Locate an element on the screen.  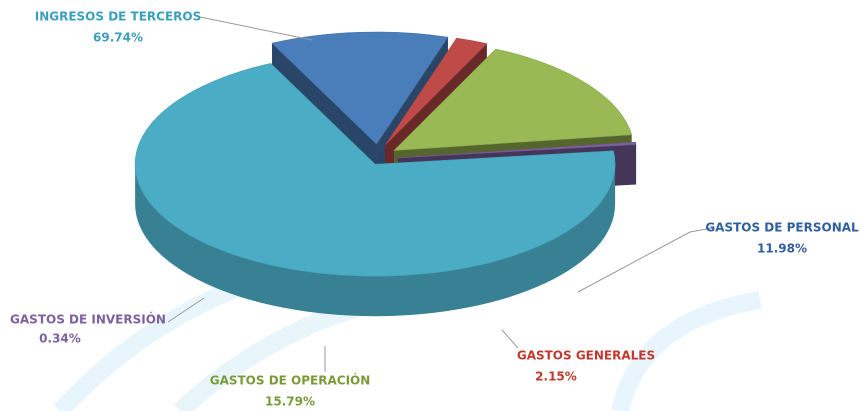
value-label: 69.74% is located at coordinates (118, 38).